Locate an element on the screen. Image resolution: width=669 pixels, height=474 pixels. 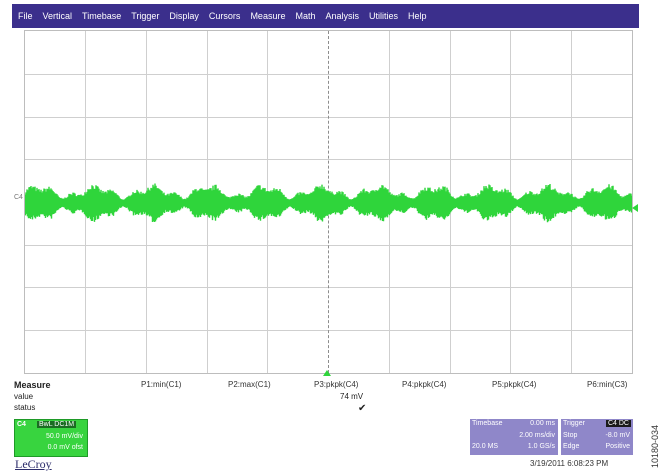
menu-vertical: Vertical is located at coordinates (57, 16).